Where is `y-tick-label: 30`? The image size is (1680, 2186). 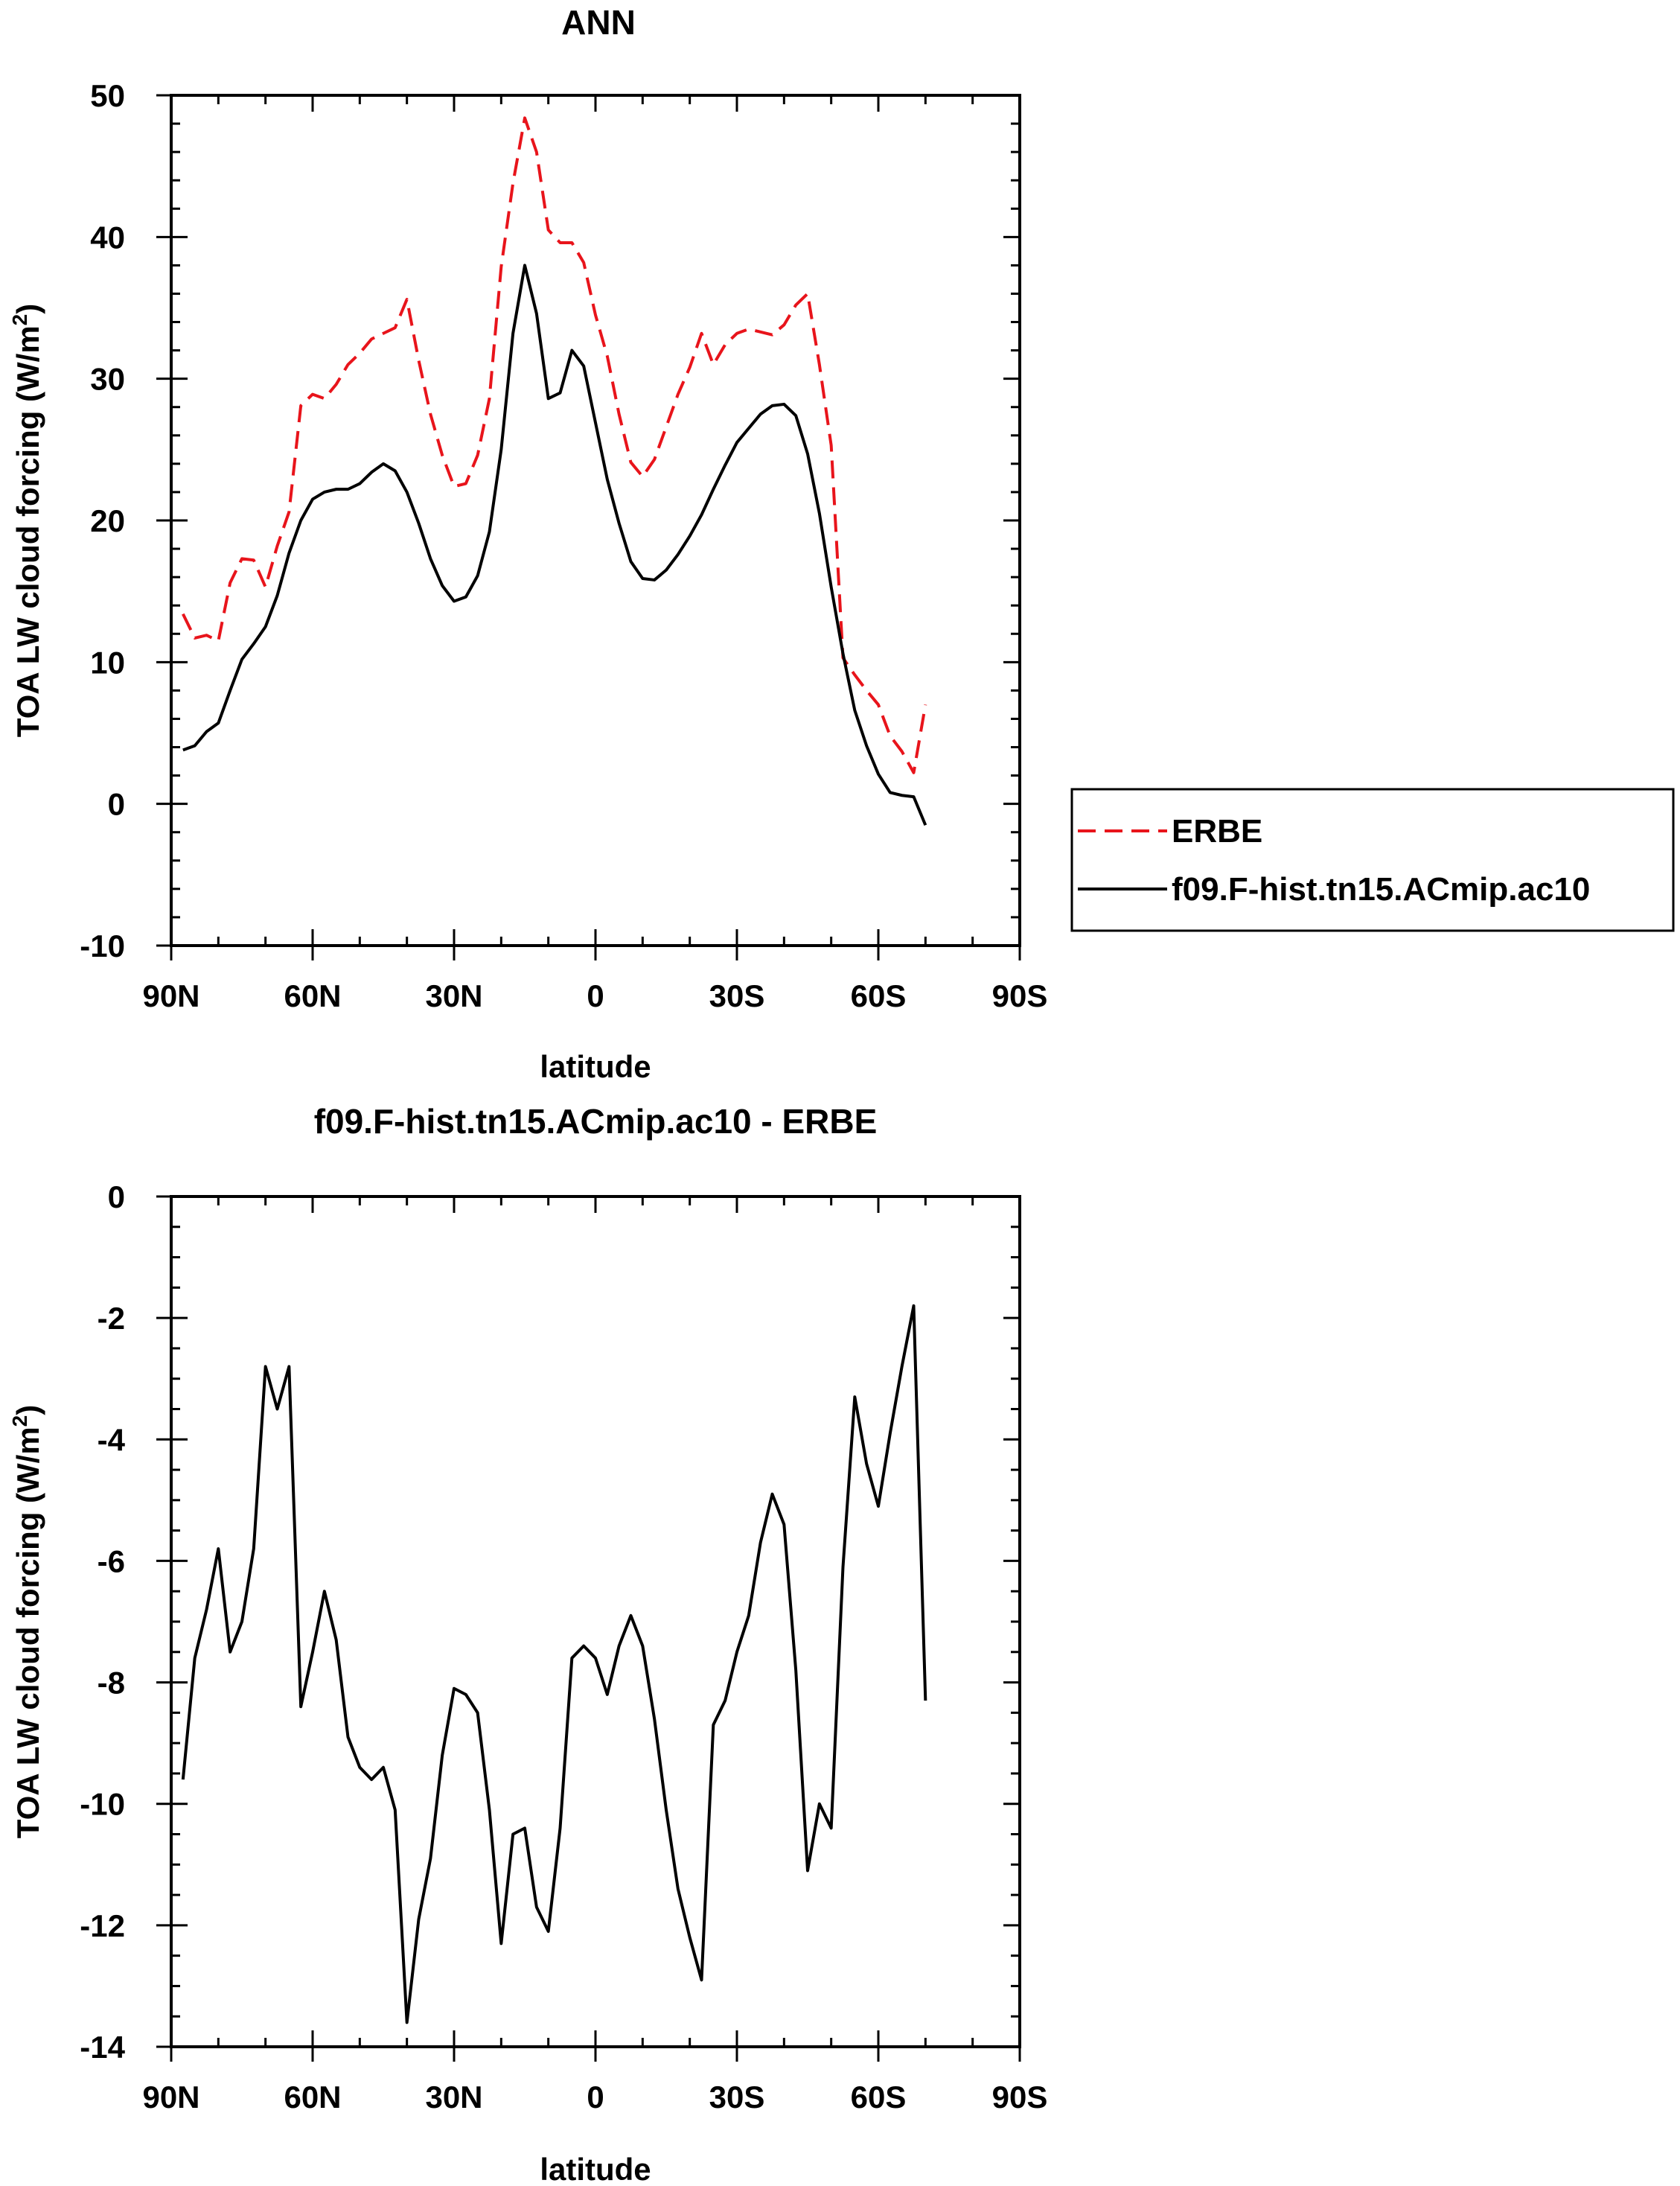 y-tick-label: 30 is located at coordinates (107, 379).